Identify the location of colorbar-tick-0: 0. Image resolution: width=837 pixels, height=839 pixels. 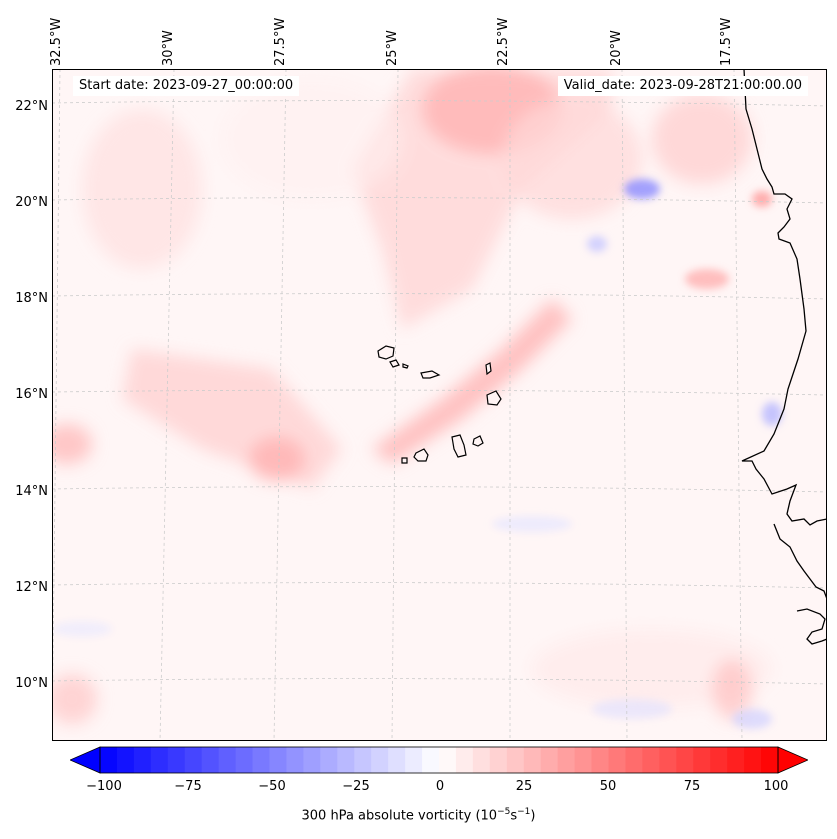
(440, 786).